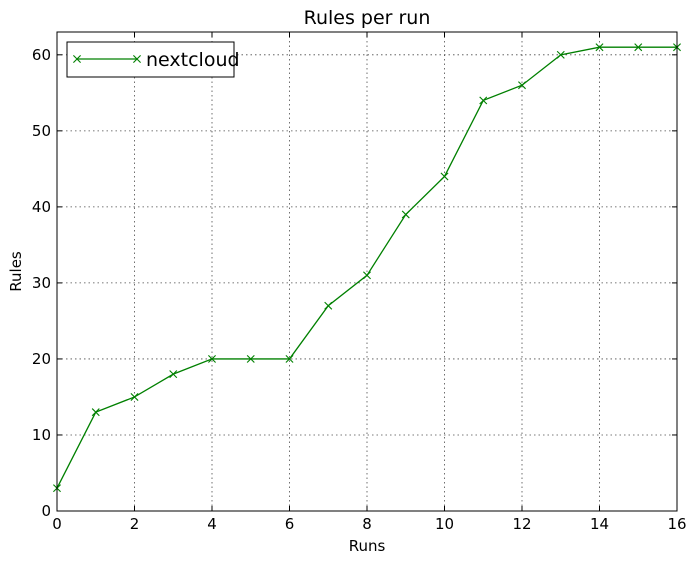 The height and width of the screenshot is (564, 695). What do you see at coordinates (41, 131) in the screenshot?
I see `y-tick-label: 50` at bounding box center [41, 131].